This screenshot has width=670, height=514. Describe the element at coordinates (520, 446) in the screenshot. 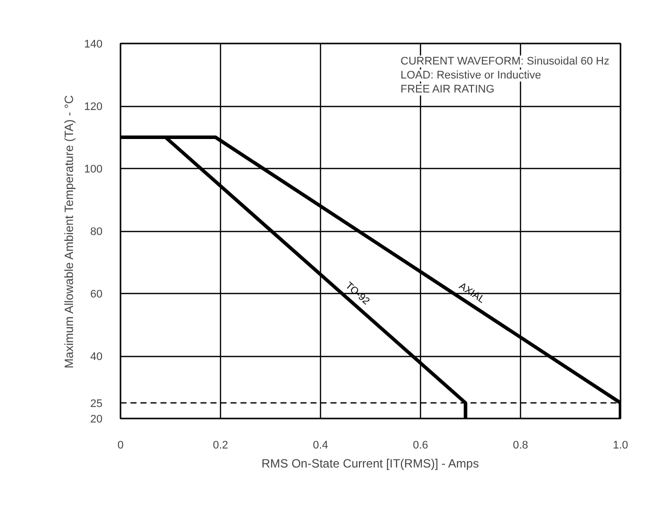

I see `x-tick-label: 0.8` at that location.